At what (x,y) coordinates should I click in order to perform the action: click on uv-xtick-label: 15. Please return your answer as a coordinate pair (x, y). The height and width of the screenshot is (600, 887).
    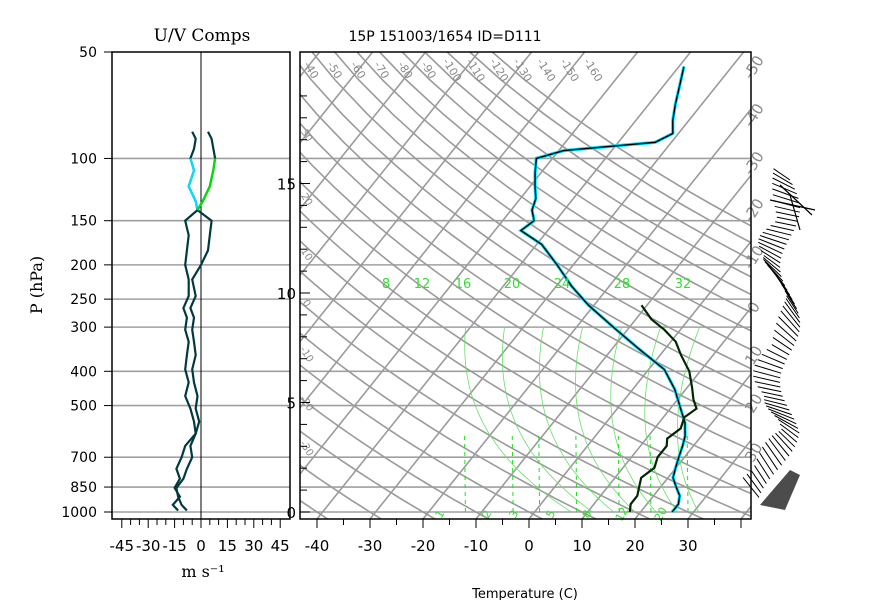
    Looking at the image, I should click on (227, 546).